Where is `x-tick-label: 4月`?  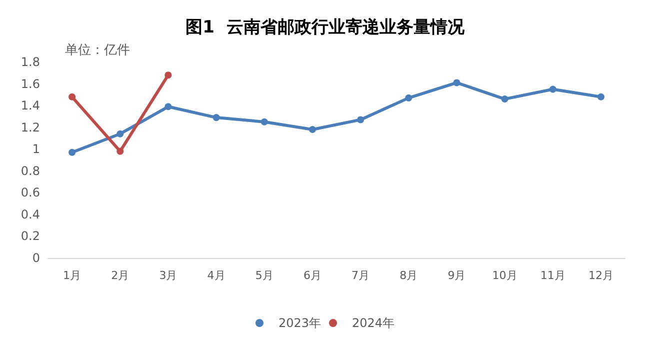 x-tick-label: 4月 is located at coordinates (216, 275).